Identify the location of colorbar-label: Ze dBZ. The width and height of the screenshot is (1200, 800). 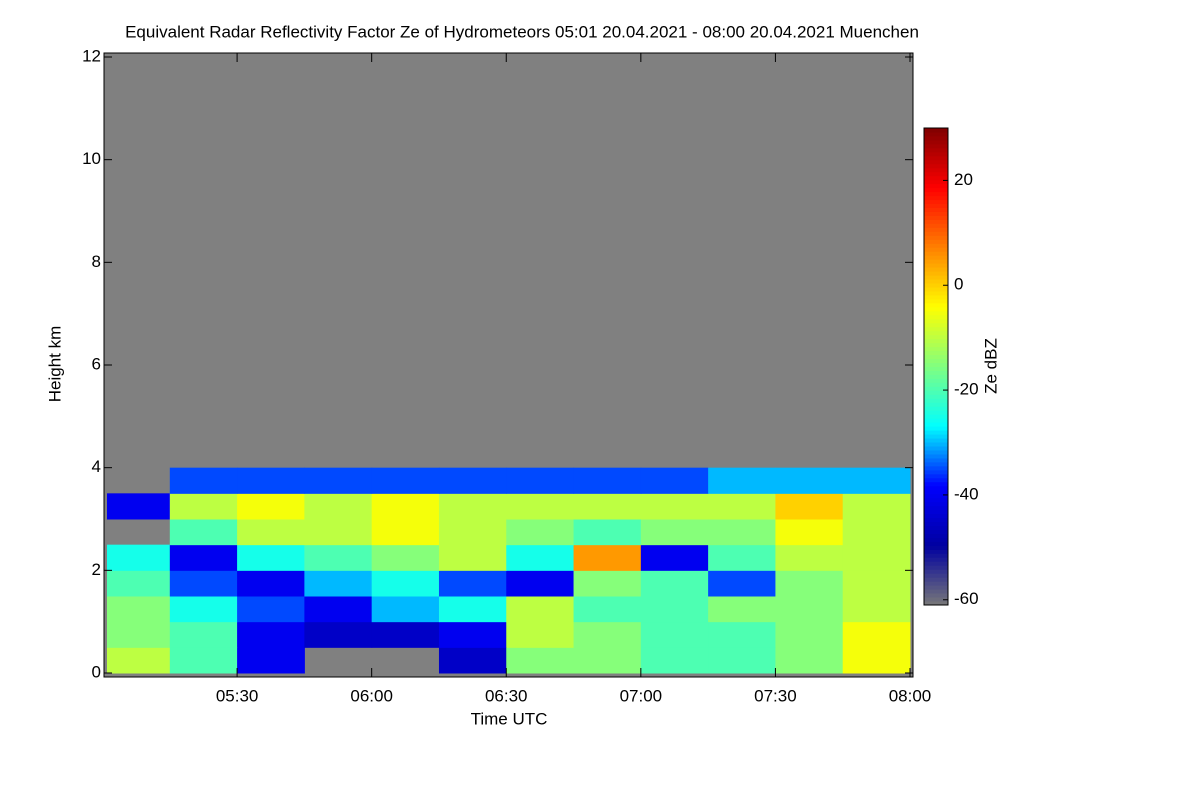
(990, 366).